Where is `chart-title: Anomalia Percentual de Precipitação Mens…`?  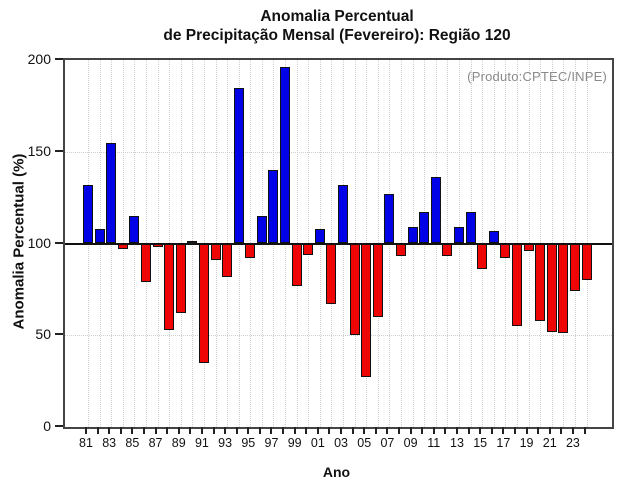
chart-title: Anomalia Percentual de Precipitação Mens… is located at coordinates (328, 26).